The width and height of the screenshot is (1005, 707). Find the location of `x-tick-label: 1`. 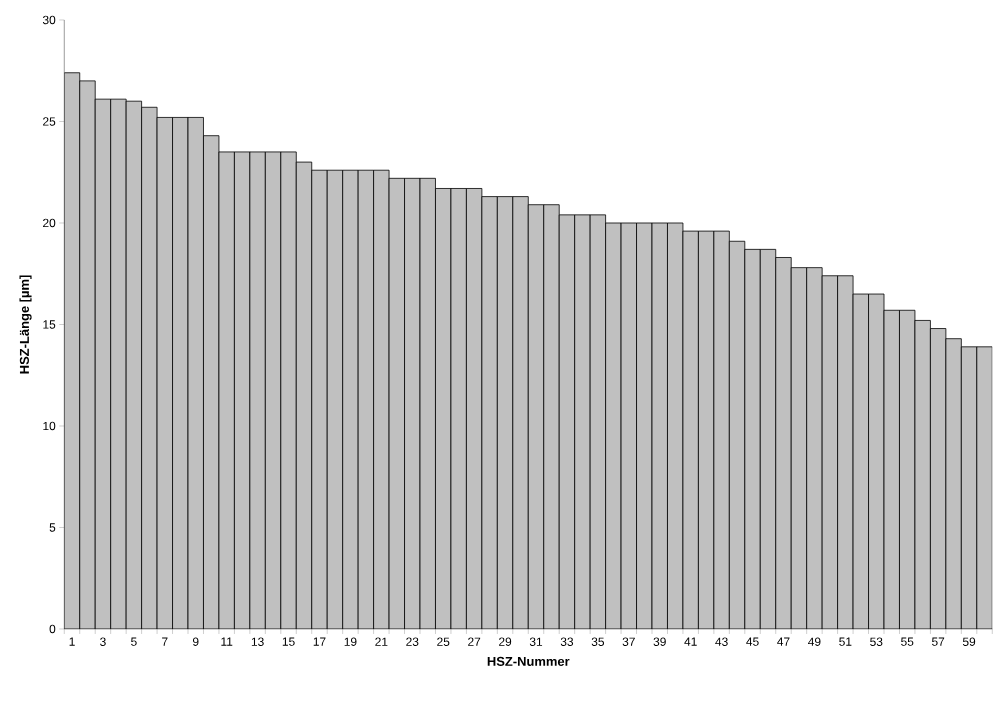

x-tick-label: 1 is located at coordinates (72, 641).